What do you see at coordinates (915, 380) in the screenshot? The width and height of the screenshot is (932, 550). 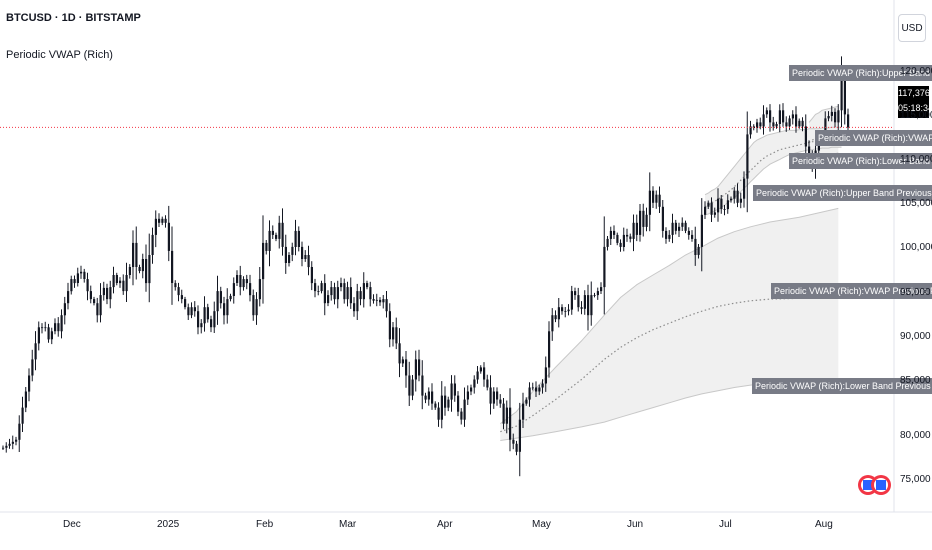 I see `y-tick-label: 85,000` at bounding box center [915, 380].